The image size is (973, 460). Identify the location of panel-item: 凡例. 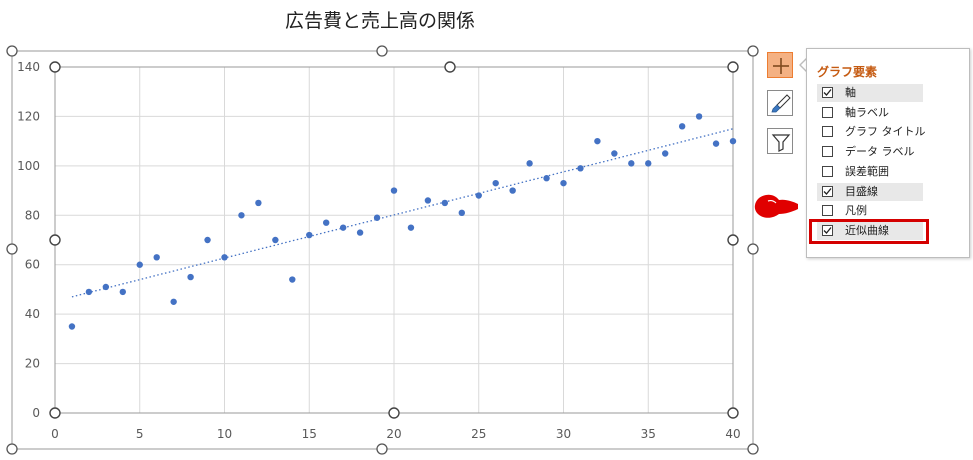
(870, 211).